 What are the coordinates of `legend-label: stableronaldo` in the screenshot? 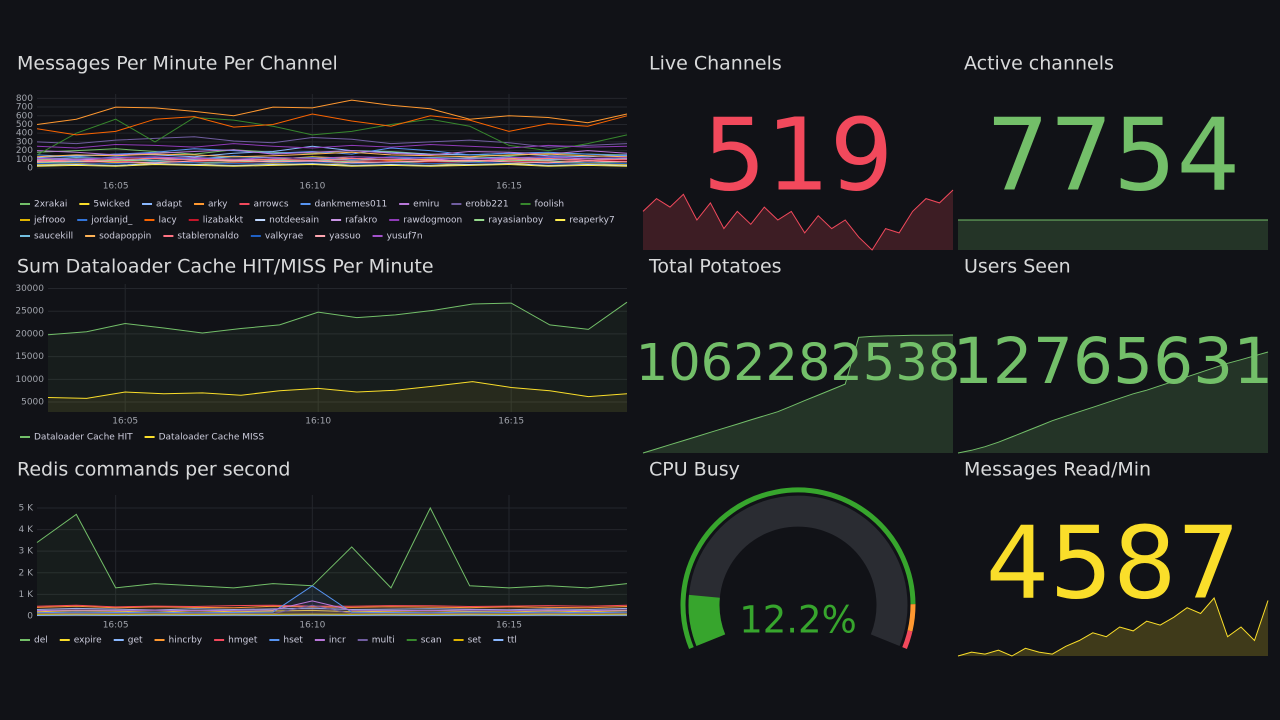 It's located at (208, 237).